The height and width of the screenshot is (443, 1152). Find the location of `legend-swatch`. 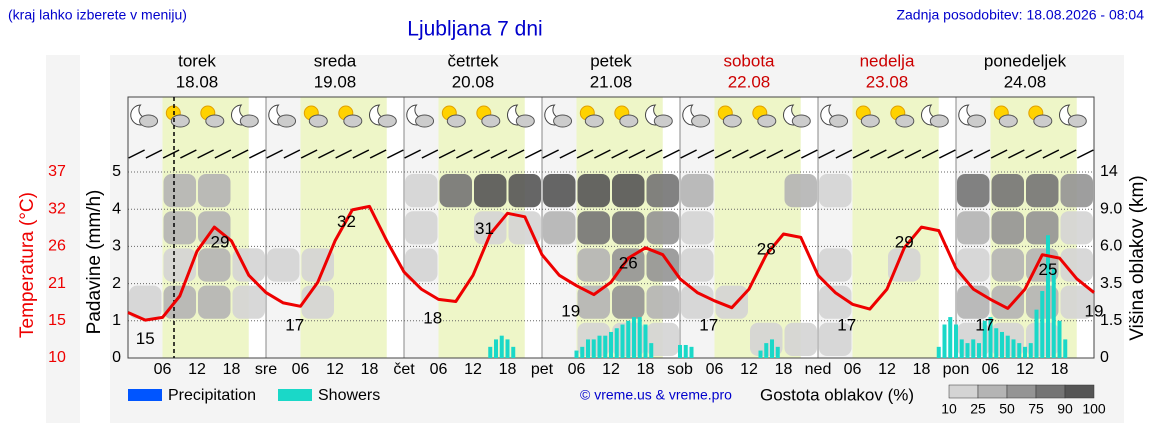

legend-swatch is located at coordinates (295, 395).